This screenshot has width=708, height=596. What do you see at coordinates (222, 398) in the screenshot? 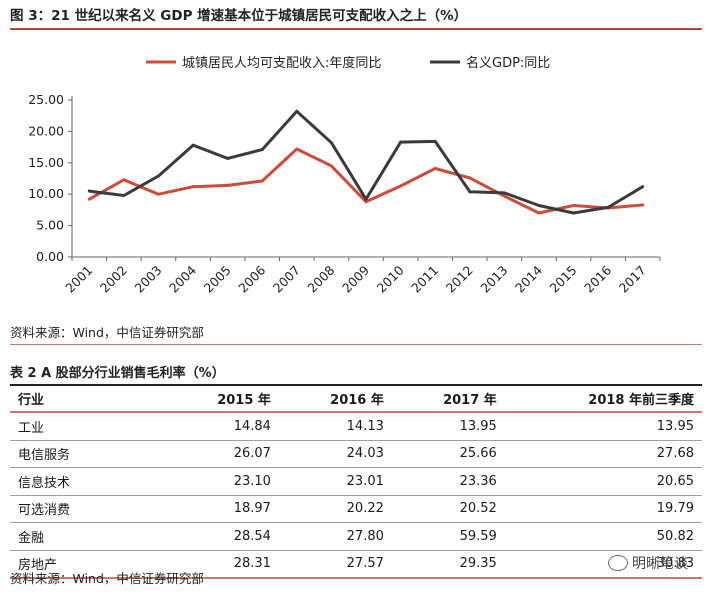
I see `header-2015: 2015 年` at bounding box center [222, 398].